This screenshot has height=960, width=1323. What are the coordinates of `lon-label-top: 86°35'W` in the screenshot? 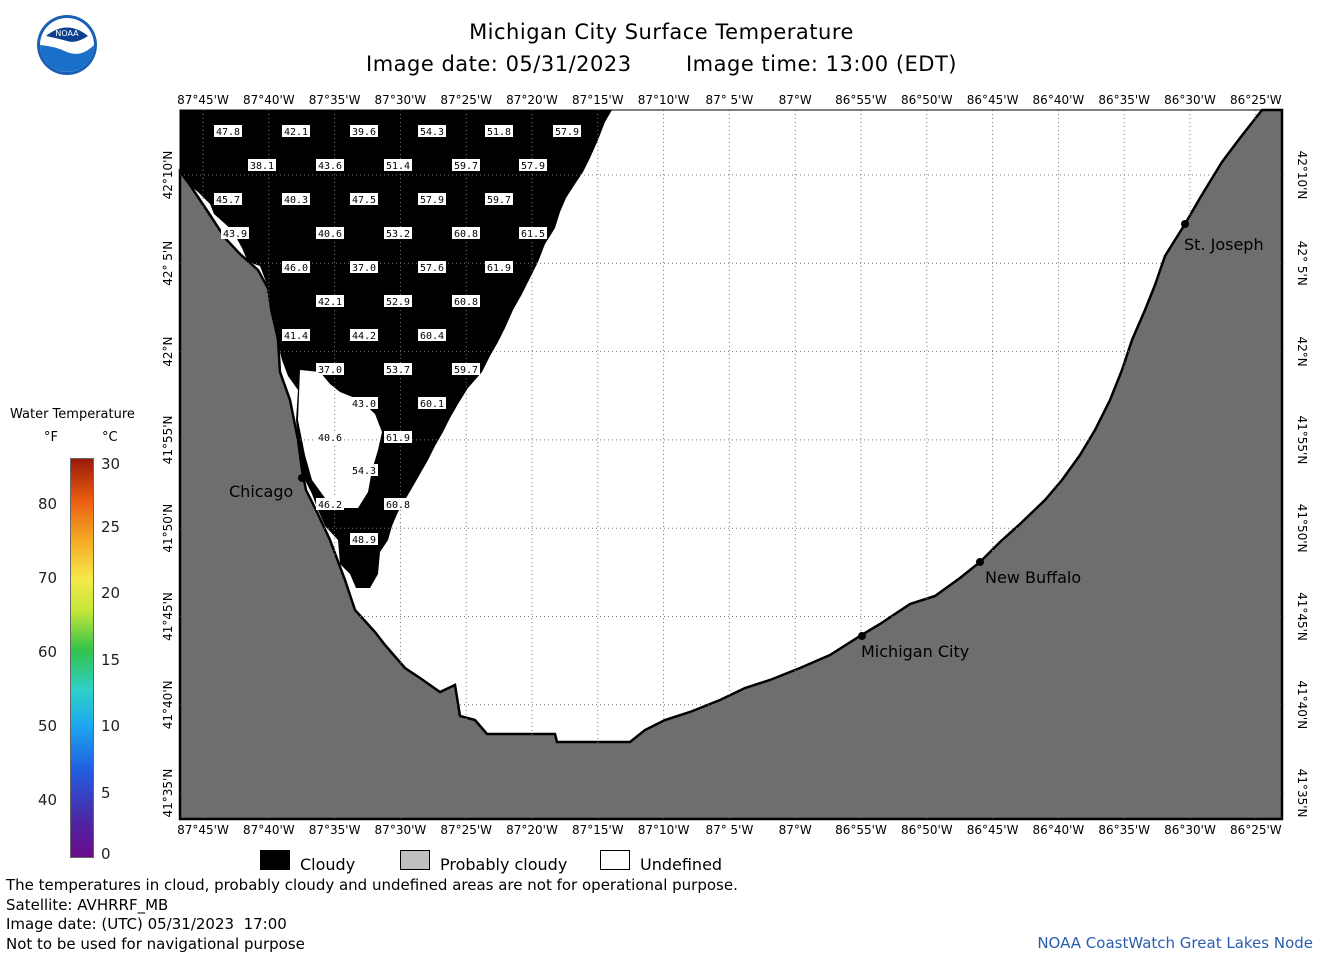 It's located at (1124, 100).